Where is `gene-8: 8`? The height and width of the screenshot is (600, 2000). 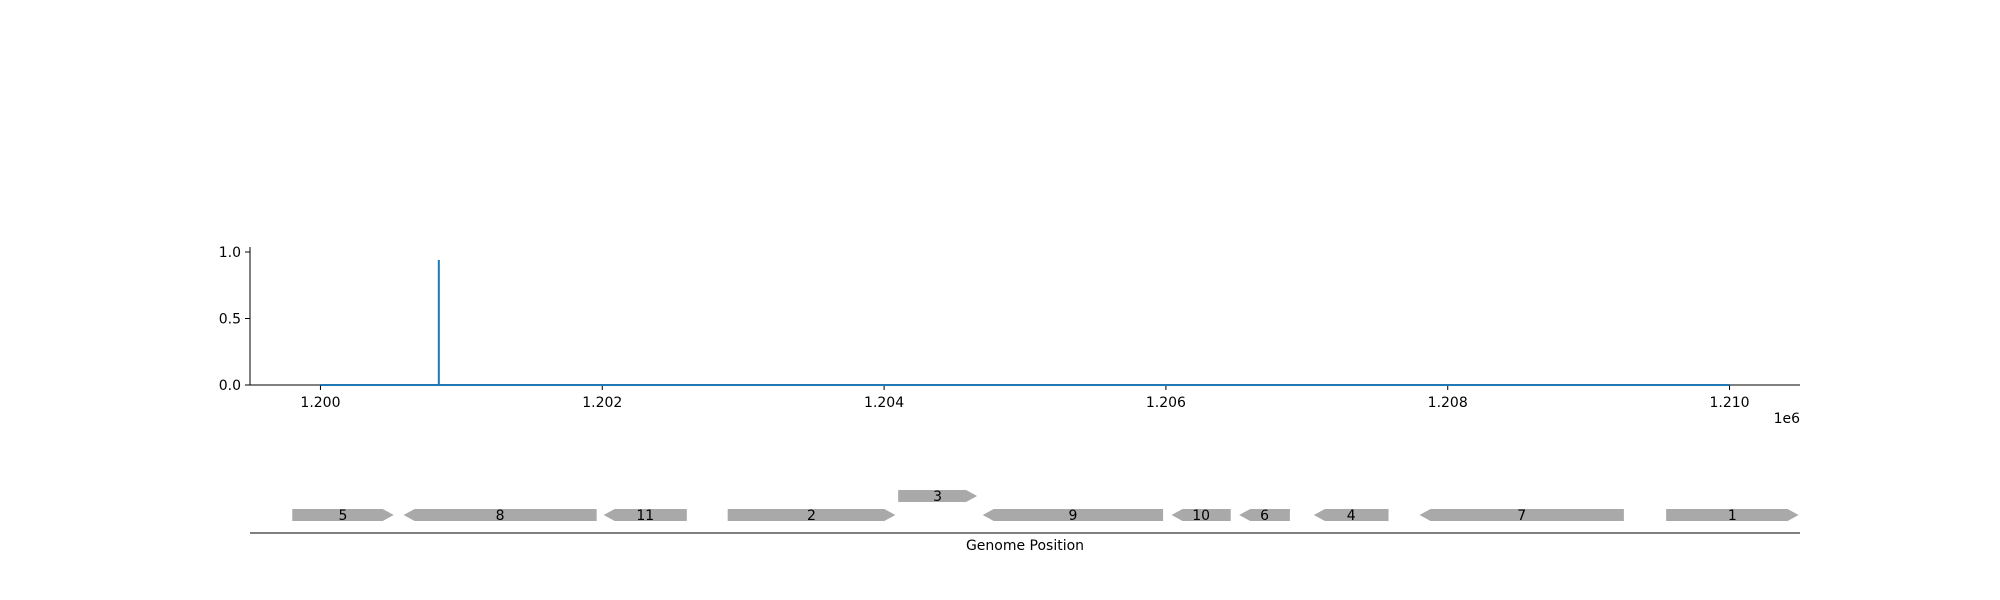
gene-8: 8 is located at coordinates (500, 516).